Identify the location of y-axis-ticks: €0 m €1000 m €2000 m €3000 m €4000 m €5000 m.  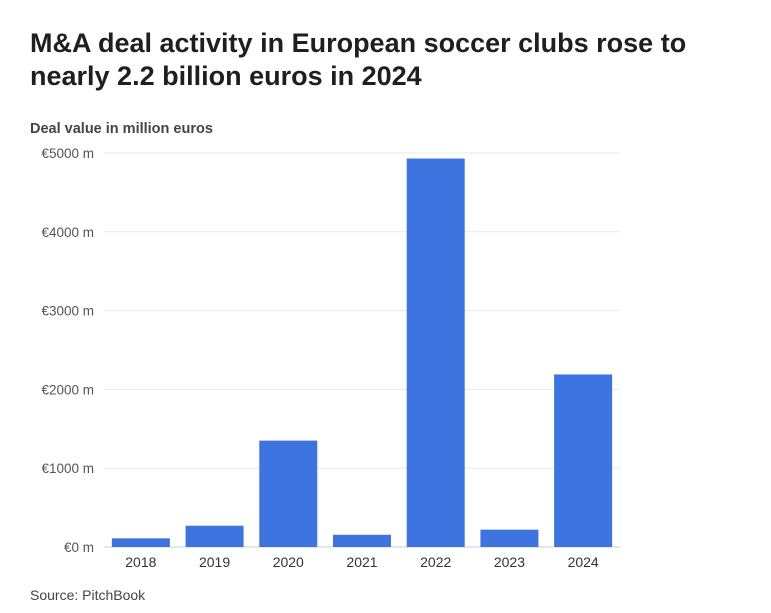
(67, 350).